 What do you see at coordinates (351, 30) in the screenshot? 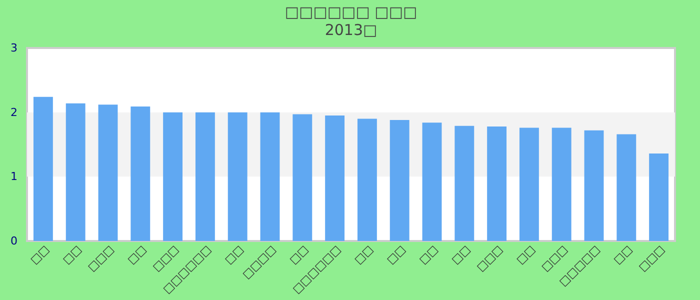
I see `chart-subtitle: 2013□` at bounding box center [351, 30].